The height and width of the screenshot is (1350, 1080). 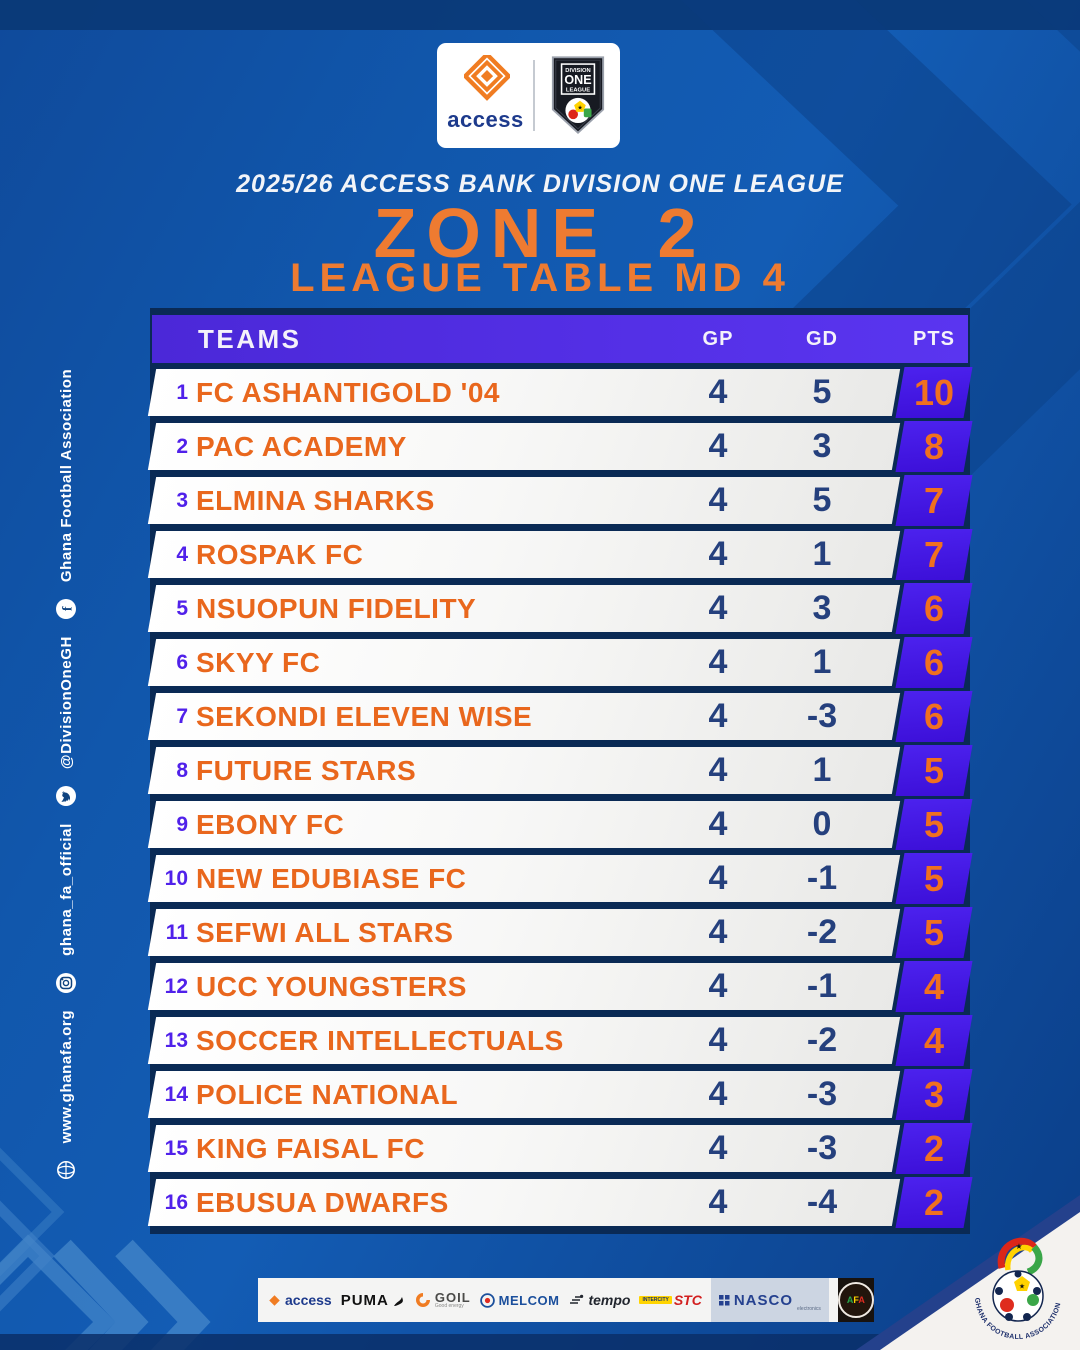 What do you see at coordinates (724, 1299) in the screenshot?
I see `nasco-grid-icon` at bounding box center [724, 1299].